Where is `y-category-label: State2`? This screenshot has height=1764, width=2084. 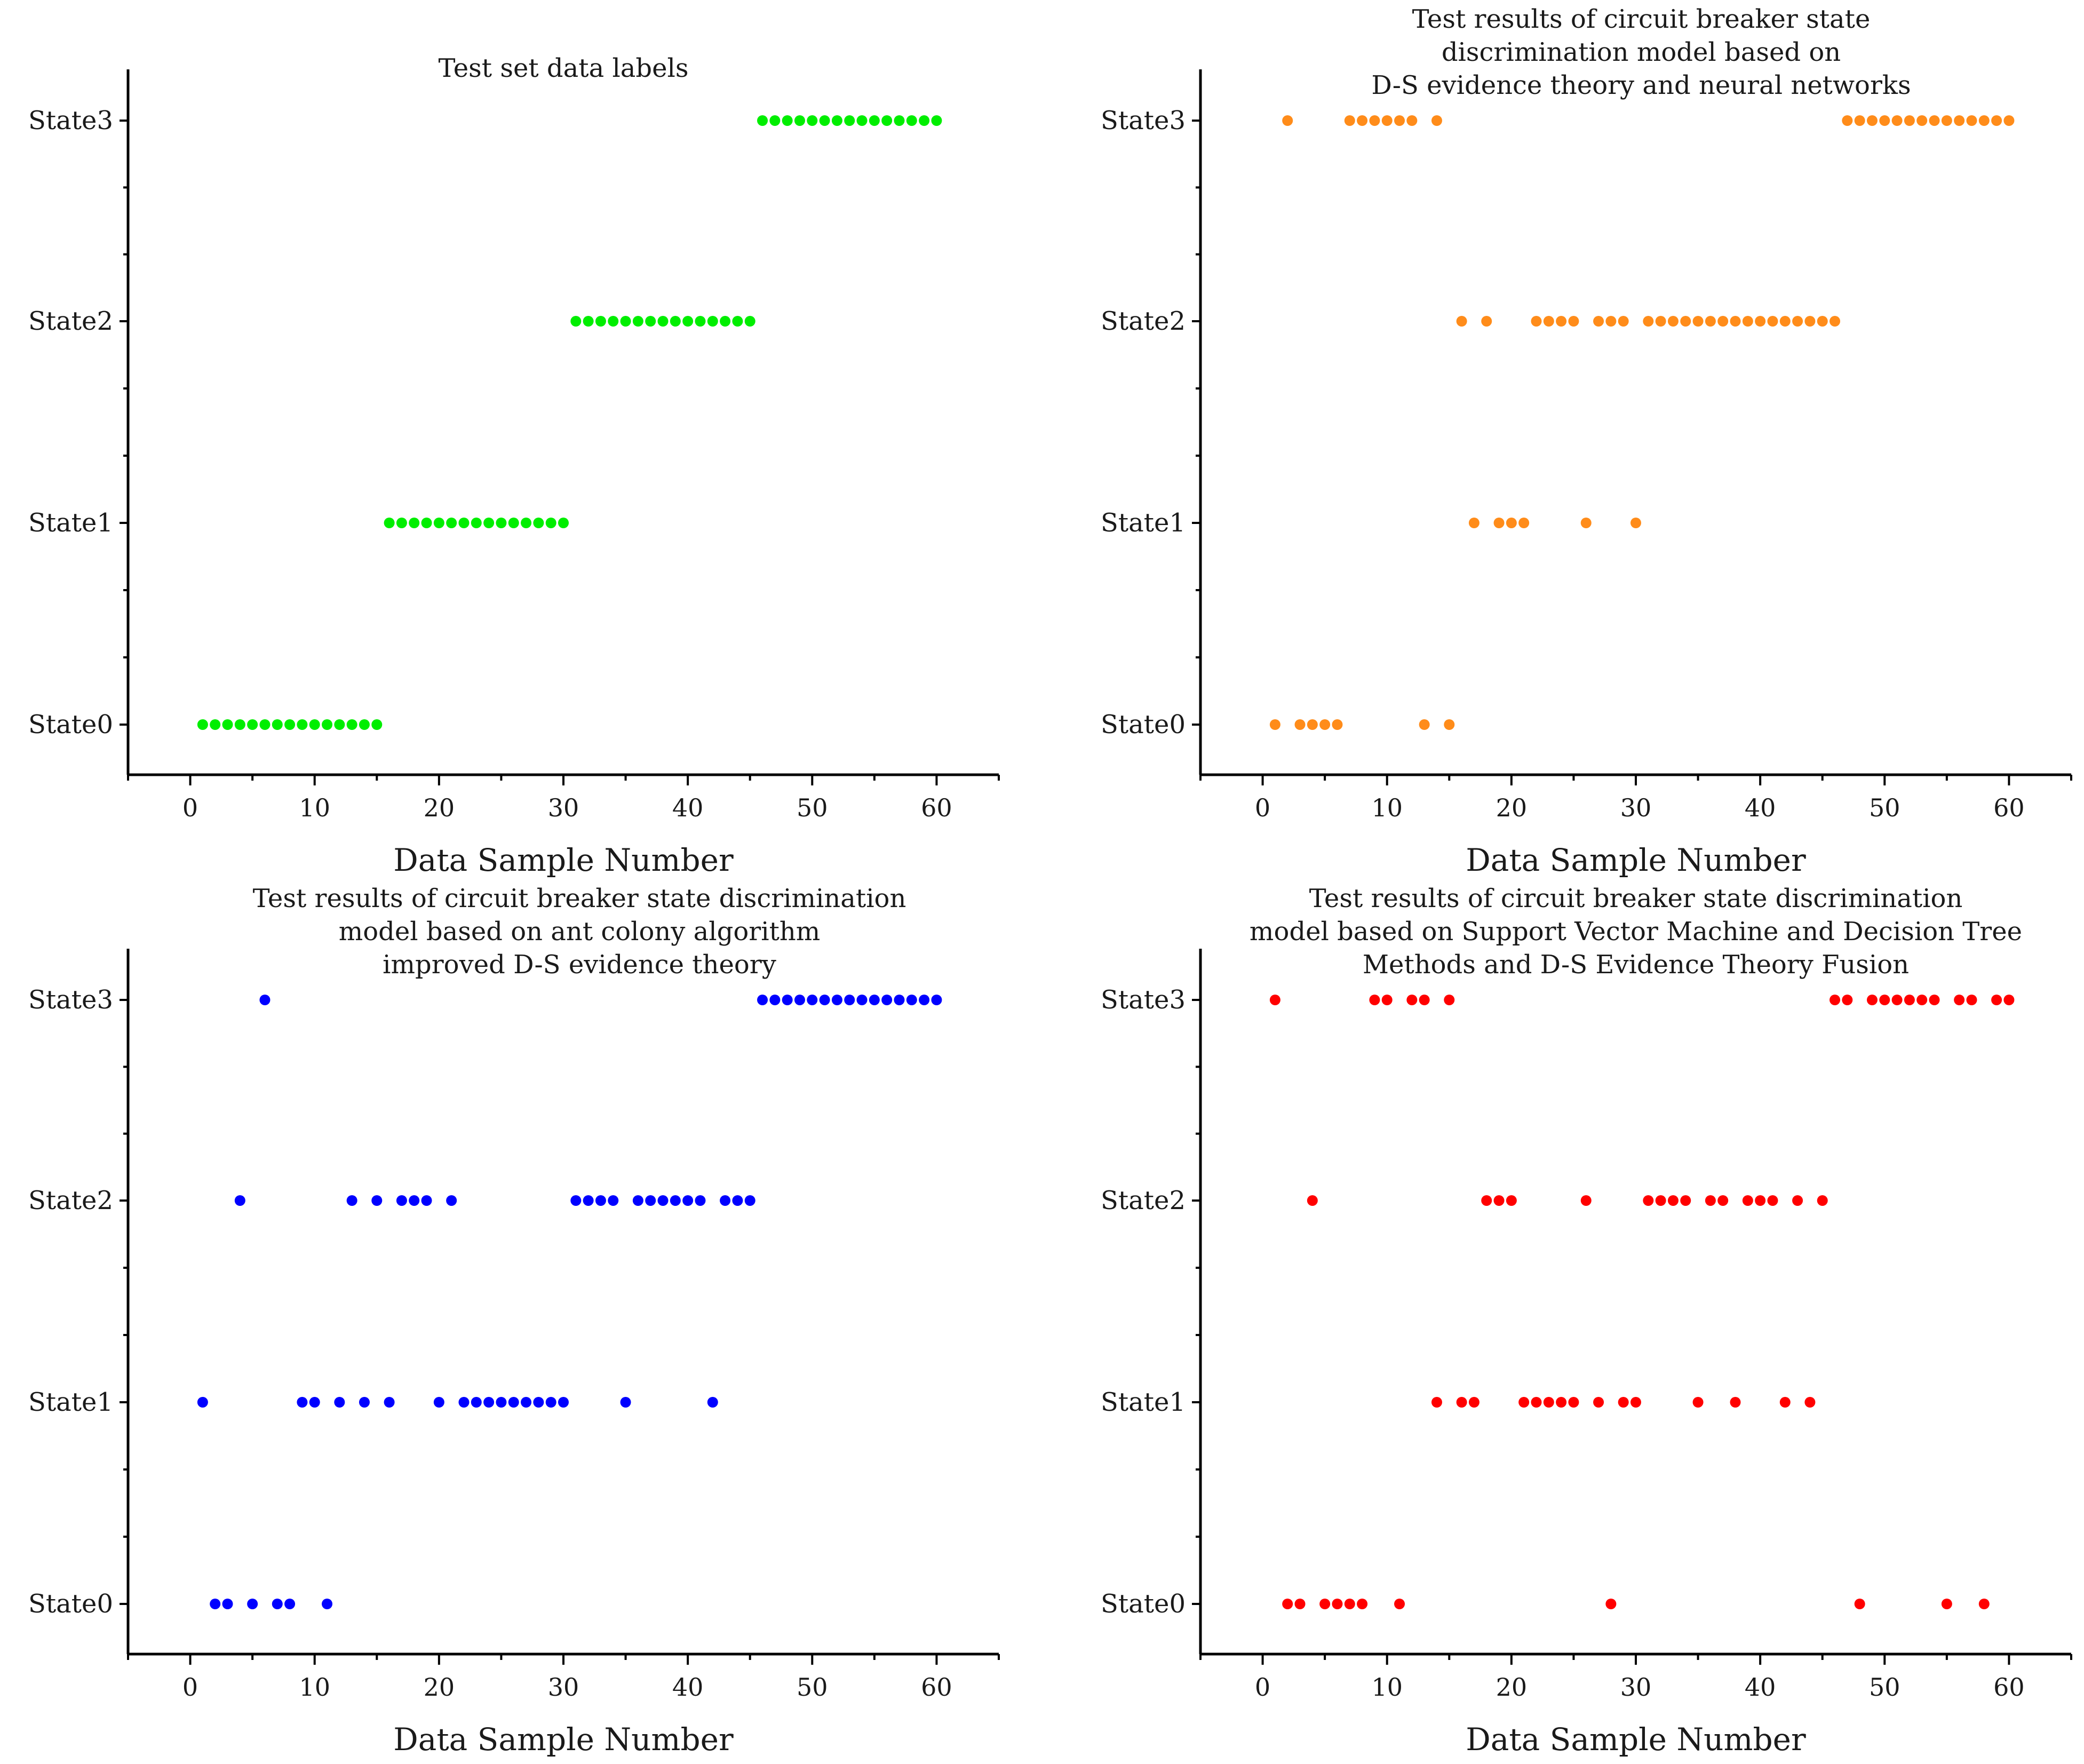
y-category-label: State2 is located at coordinates (70, 321).